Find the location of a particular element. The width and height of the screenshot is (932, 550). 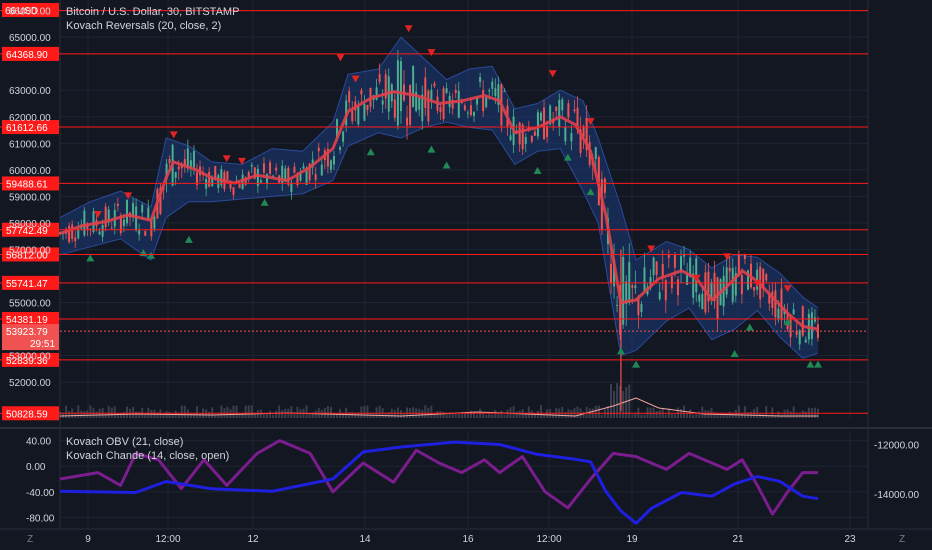

level-label: 64368.90 is located at coordinates (27, 55).